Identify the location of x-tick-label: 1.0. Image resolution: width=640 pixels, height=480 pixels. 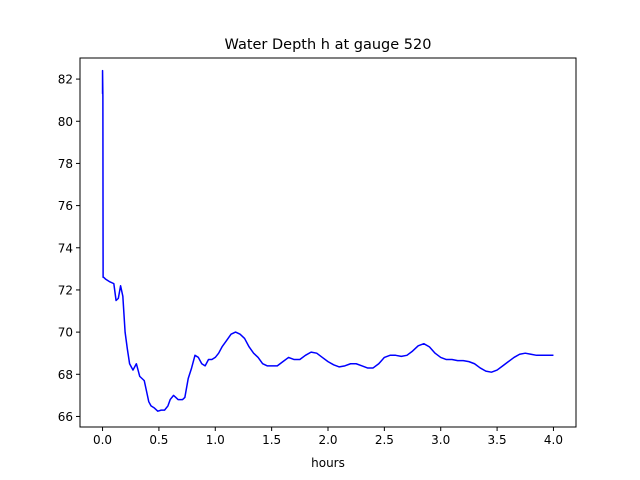
(215, 440).